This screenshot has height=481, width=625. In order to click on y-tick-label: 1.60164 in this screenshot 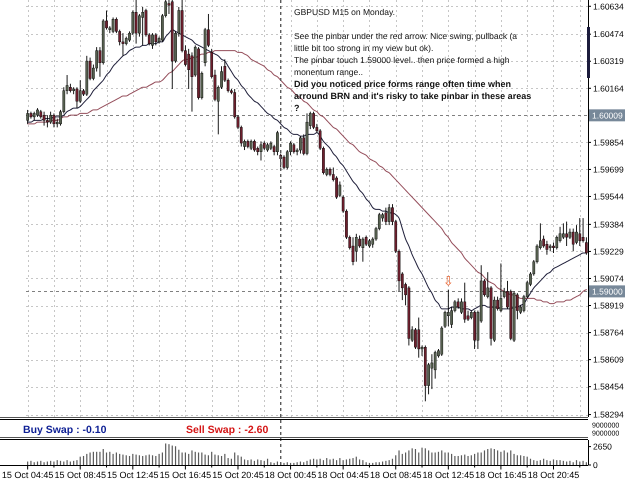, I will do `click(608, 88)`.